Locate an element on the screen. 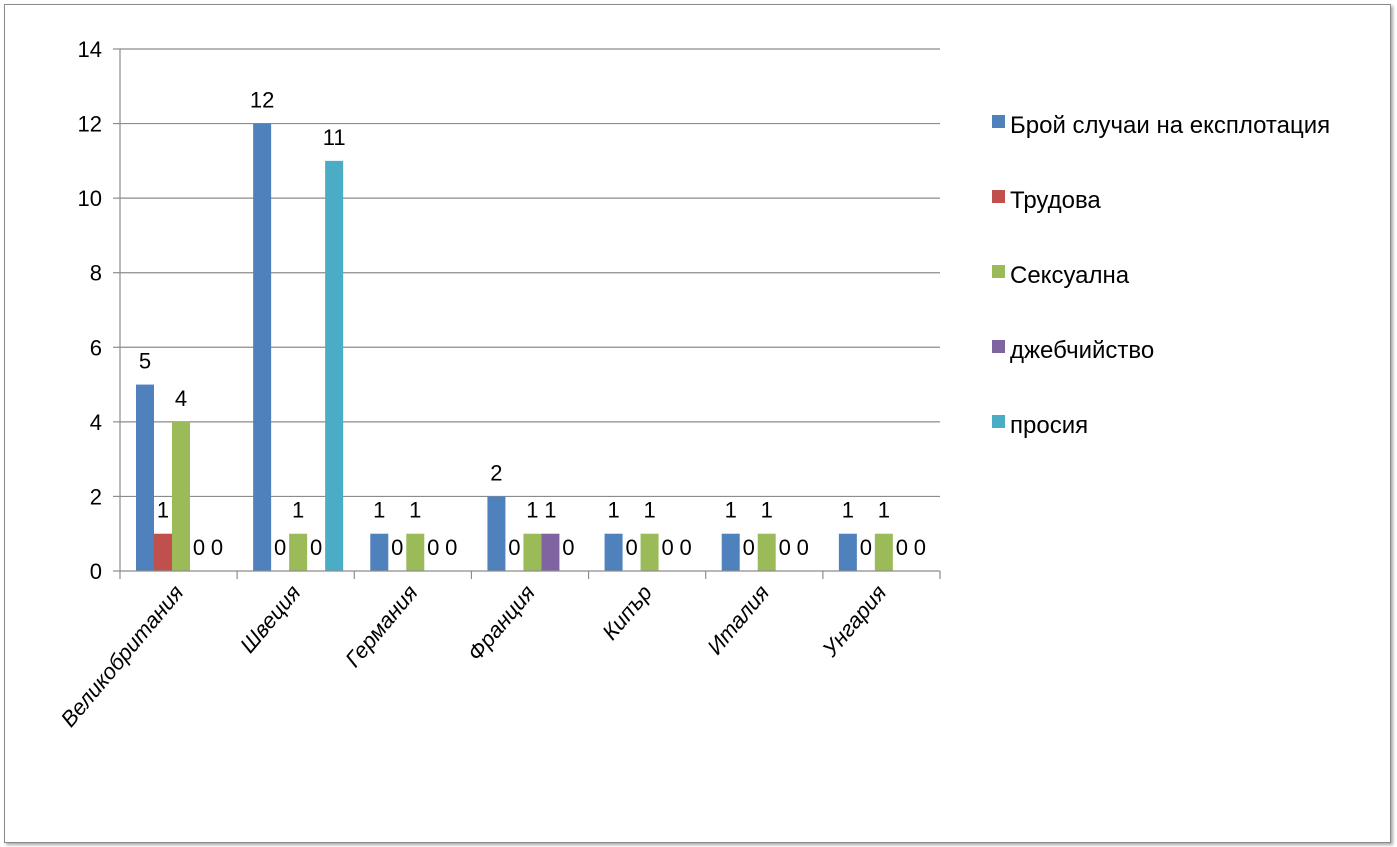 The width and height of the screenshot is (1397, 847). y-tick-label: 8 is located at coordinates (96, 273).